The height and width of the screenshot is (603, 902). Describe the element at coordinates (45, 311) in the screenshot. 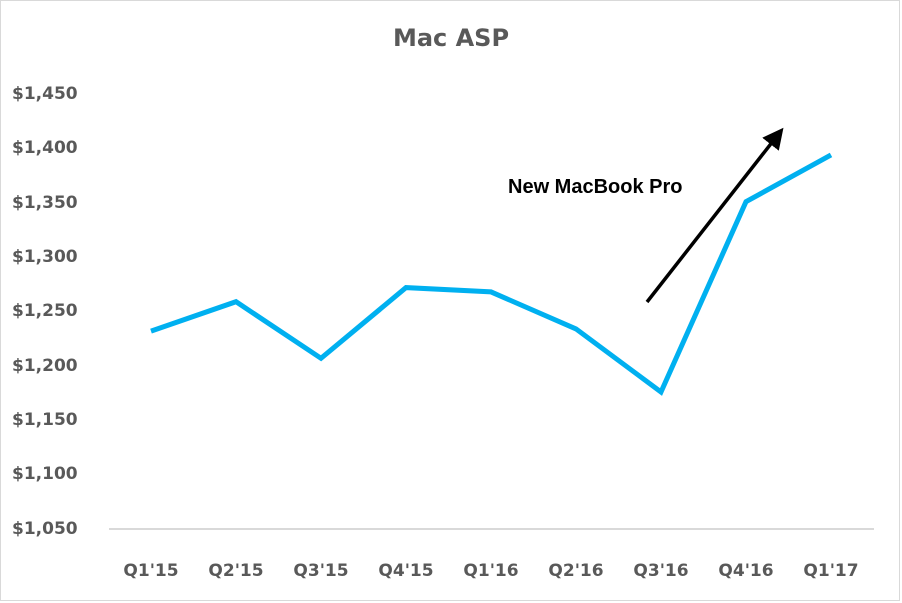

I see `y-tick-label: $1,250` at that location.